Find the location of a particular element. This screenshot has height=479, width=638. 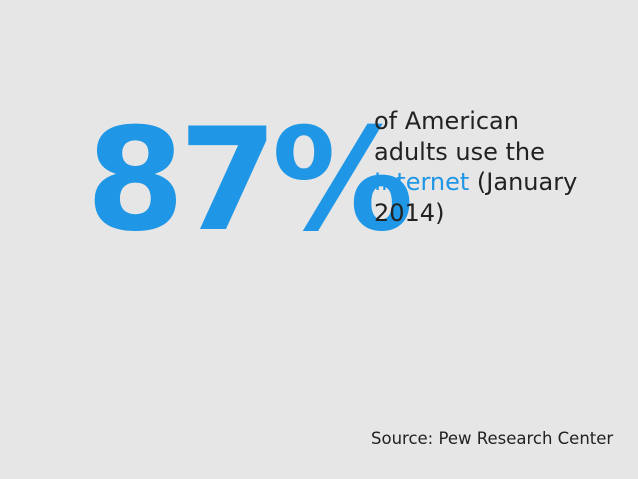

caption-highlight-word: Internet is located at coordinates (422, 182).